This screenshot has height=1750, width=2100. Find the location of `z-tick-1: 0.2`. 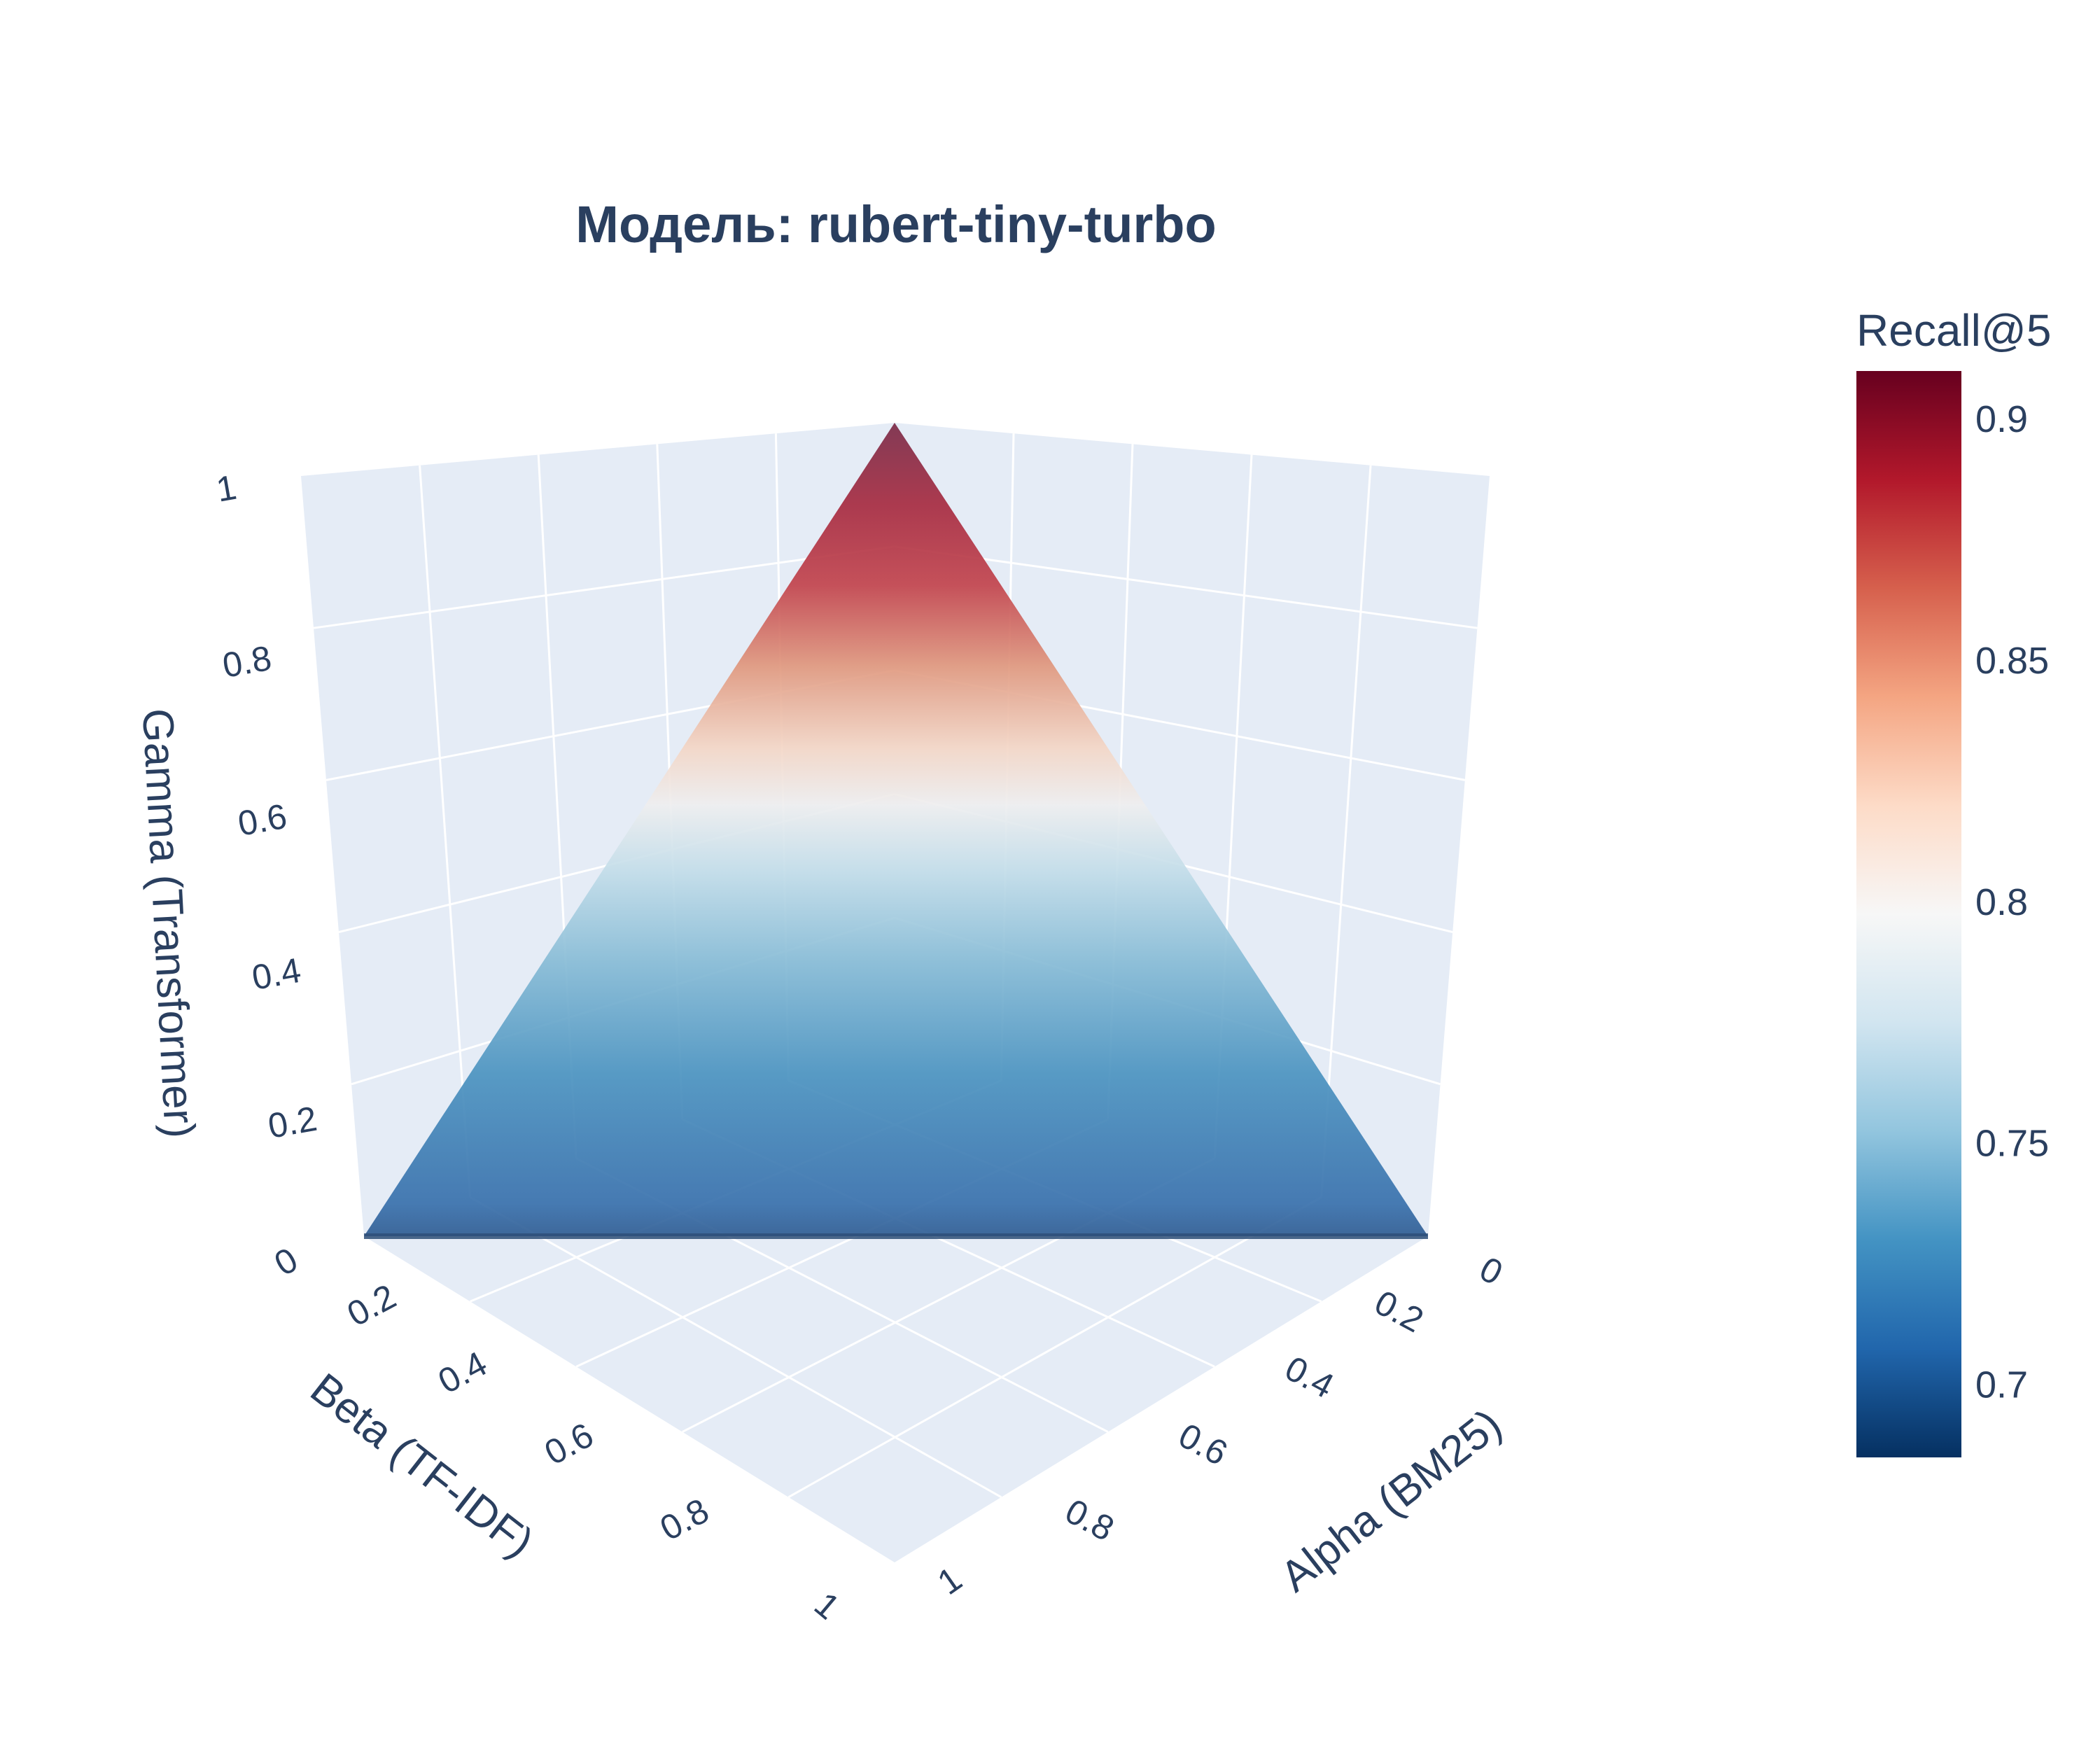

z-tick-1: 0.2 is located at coordinates (292, 1122).